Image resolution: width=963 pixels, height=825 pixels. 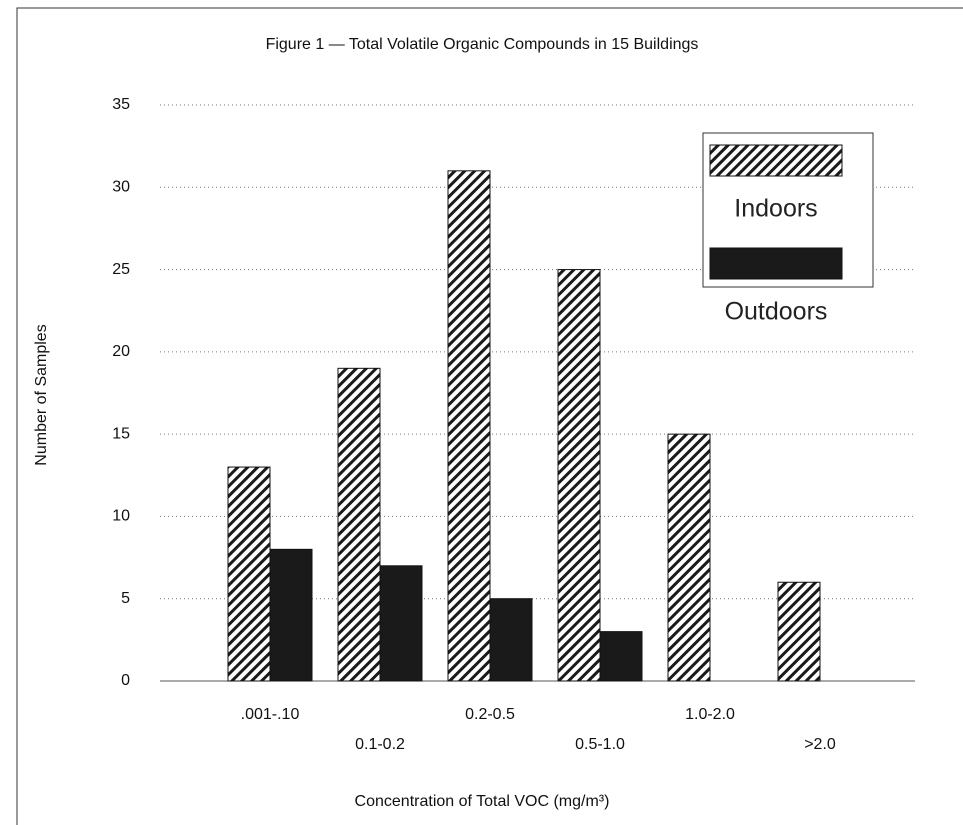 I want to click on x-tick-label: 0.2-0.5, so click(x=490, y=714).